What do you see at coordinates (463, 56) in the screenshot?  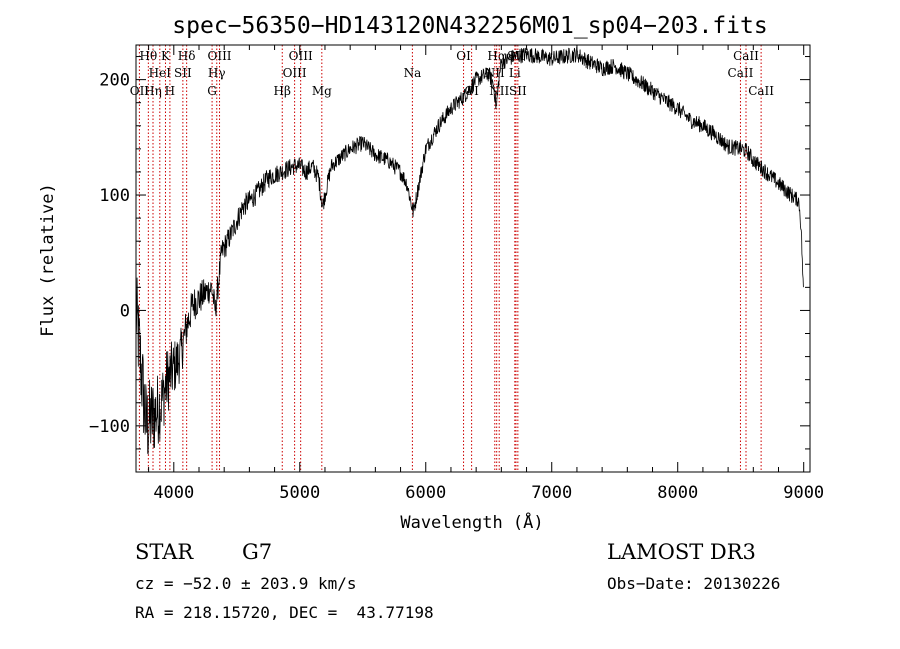 I see `spectral-line-label: OI` at bounding box center [463, 56].